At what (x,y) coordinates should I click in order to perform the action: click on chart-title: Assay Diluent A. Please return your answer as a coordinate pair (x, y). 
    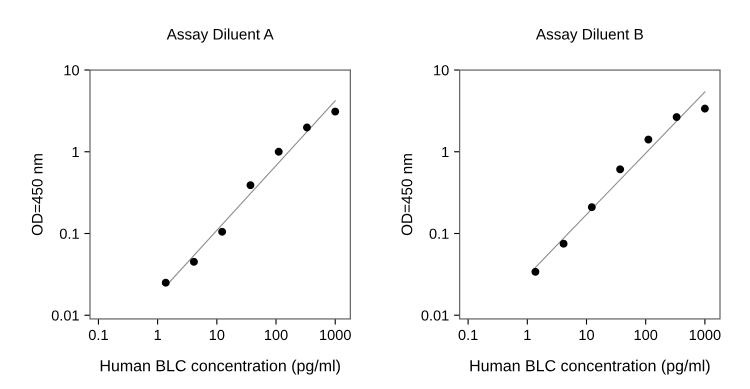
    Looking at the image, I should click on (220, 35).